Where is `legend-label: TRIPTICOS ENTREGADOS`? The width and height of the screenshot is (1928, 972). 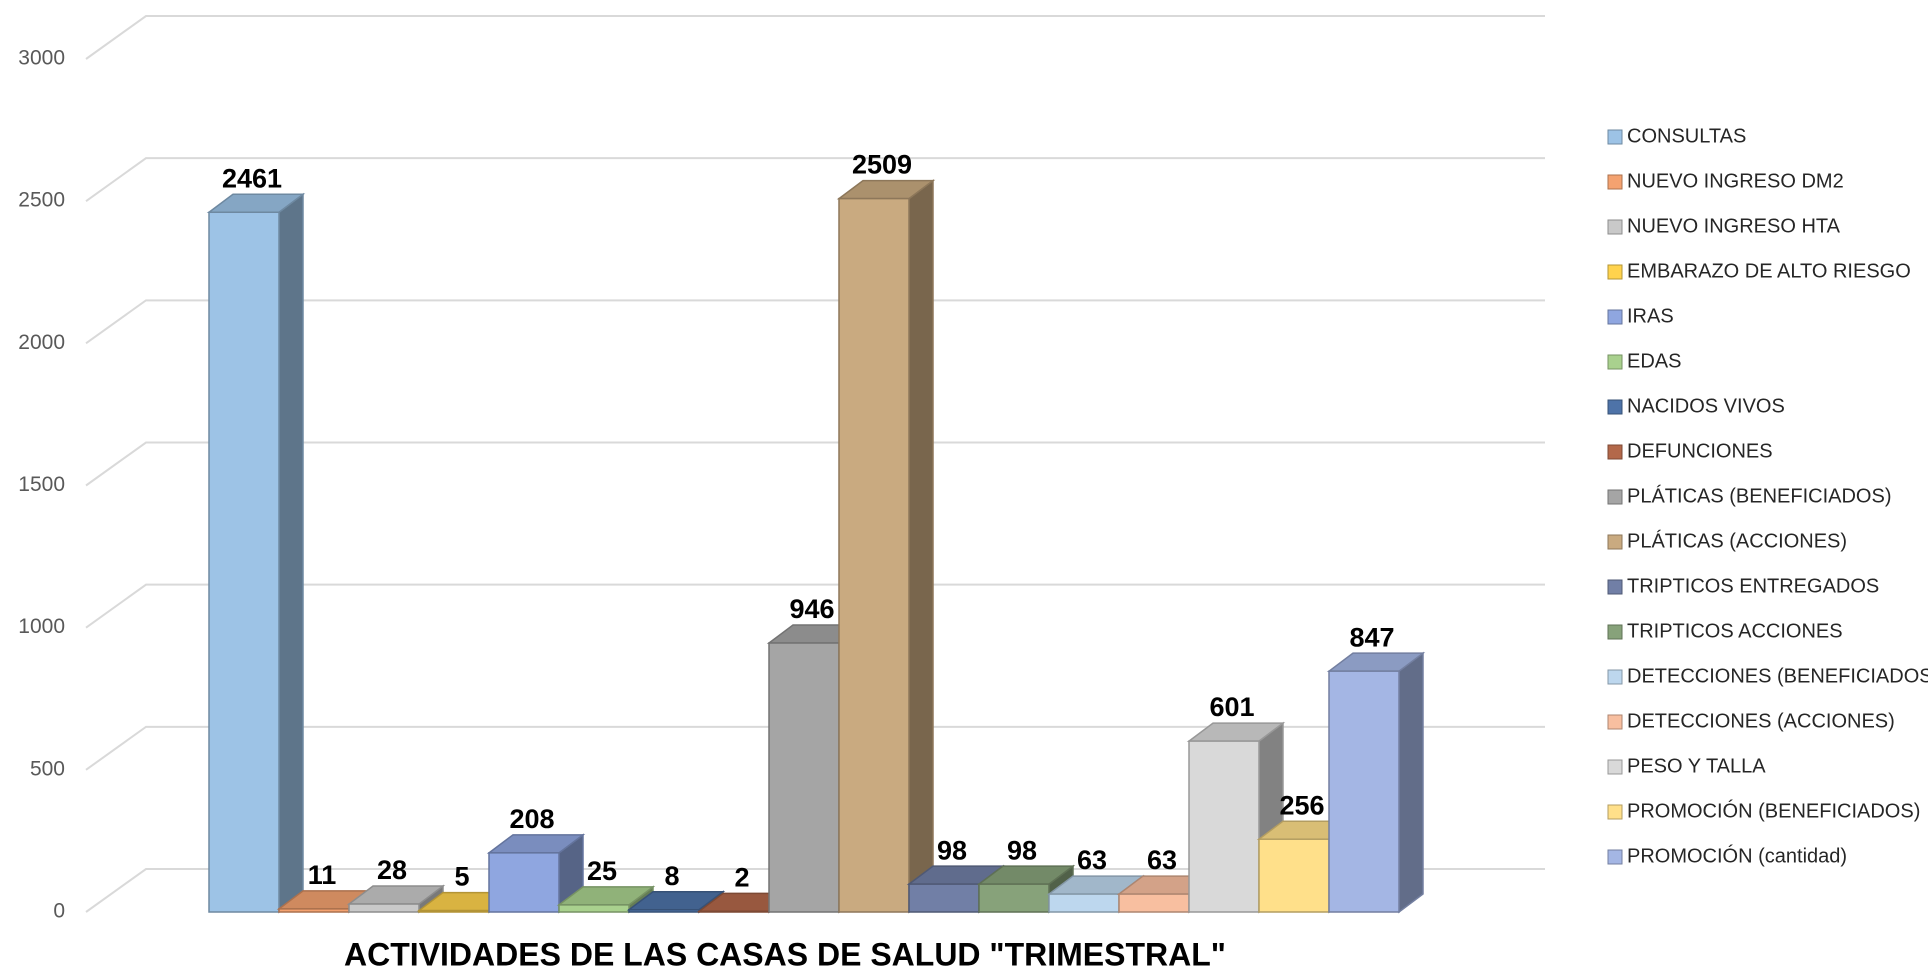
legend-label: TRIPTICOS ENTREGADOS is located at coordinates (1753, 586).